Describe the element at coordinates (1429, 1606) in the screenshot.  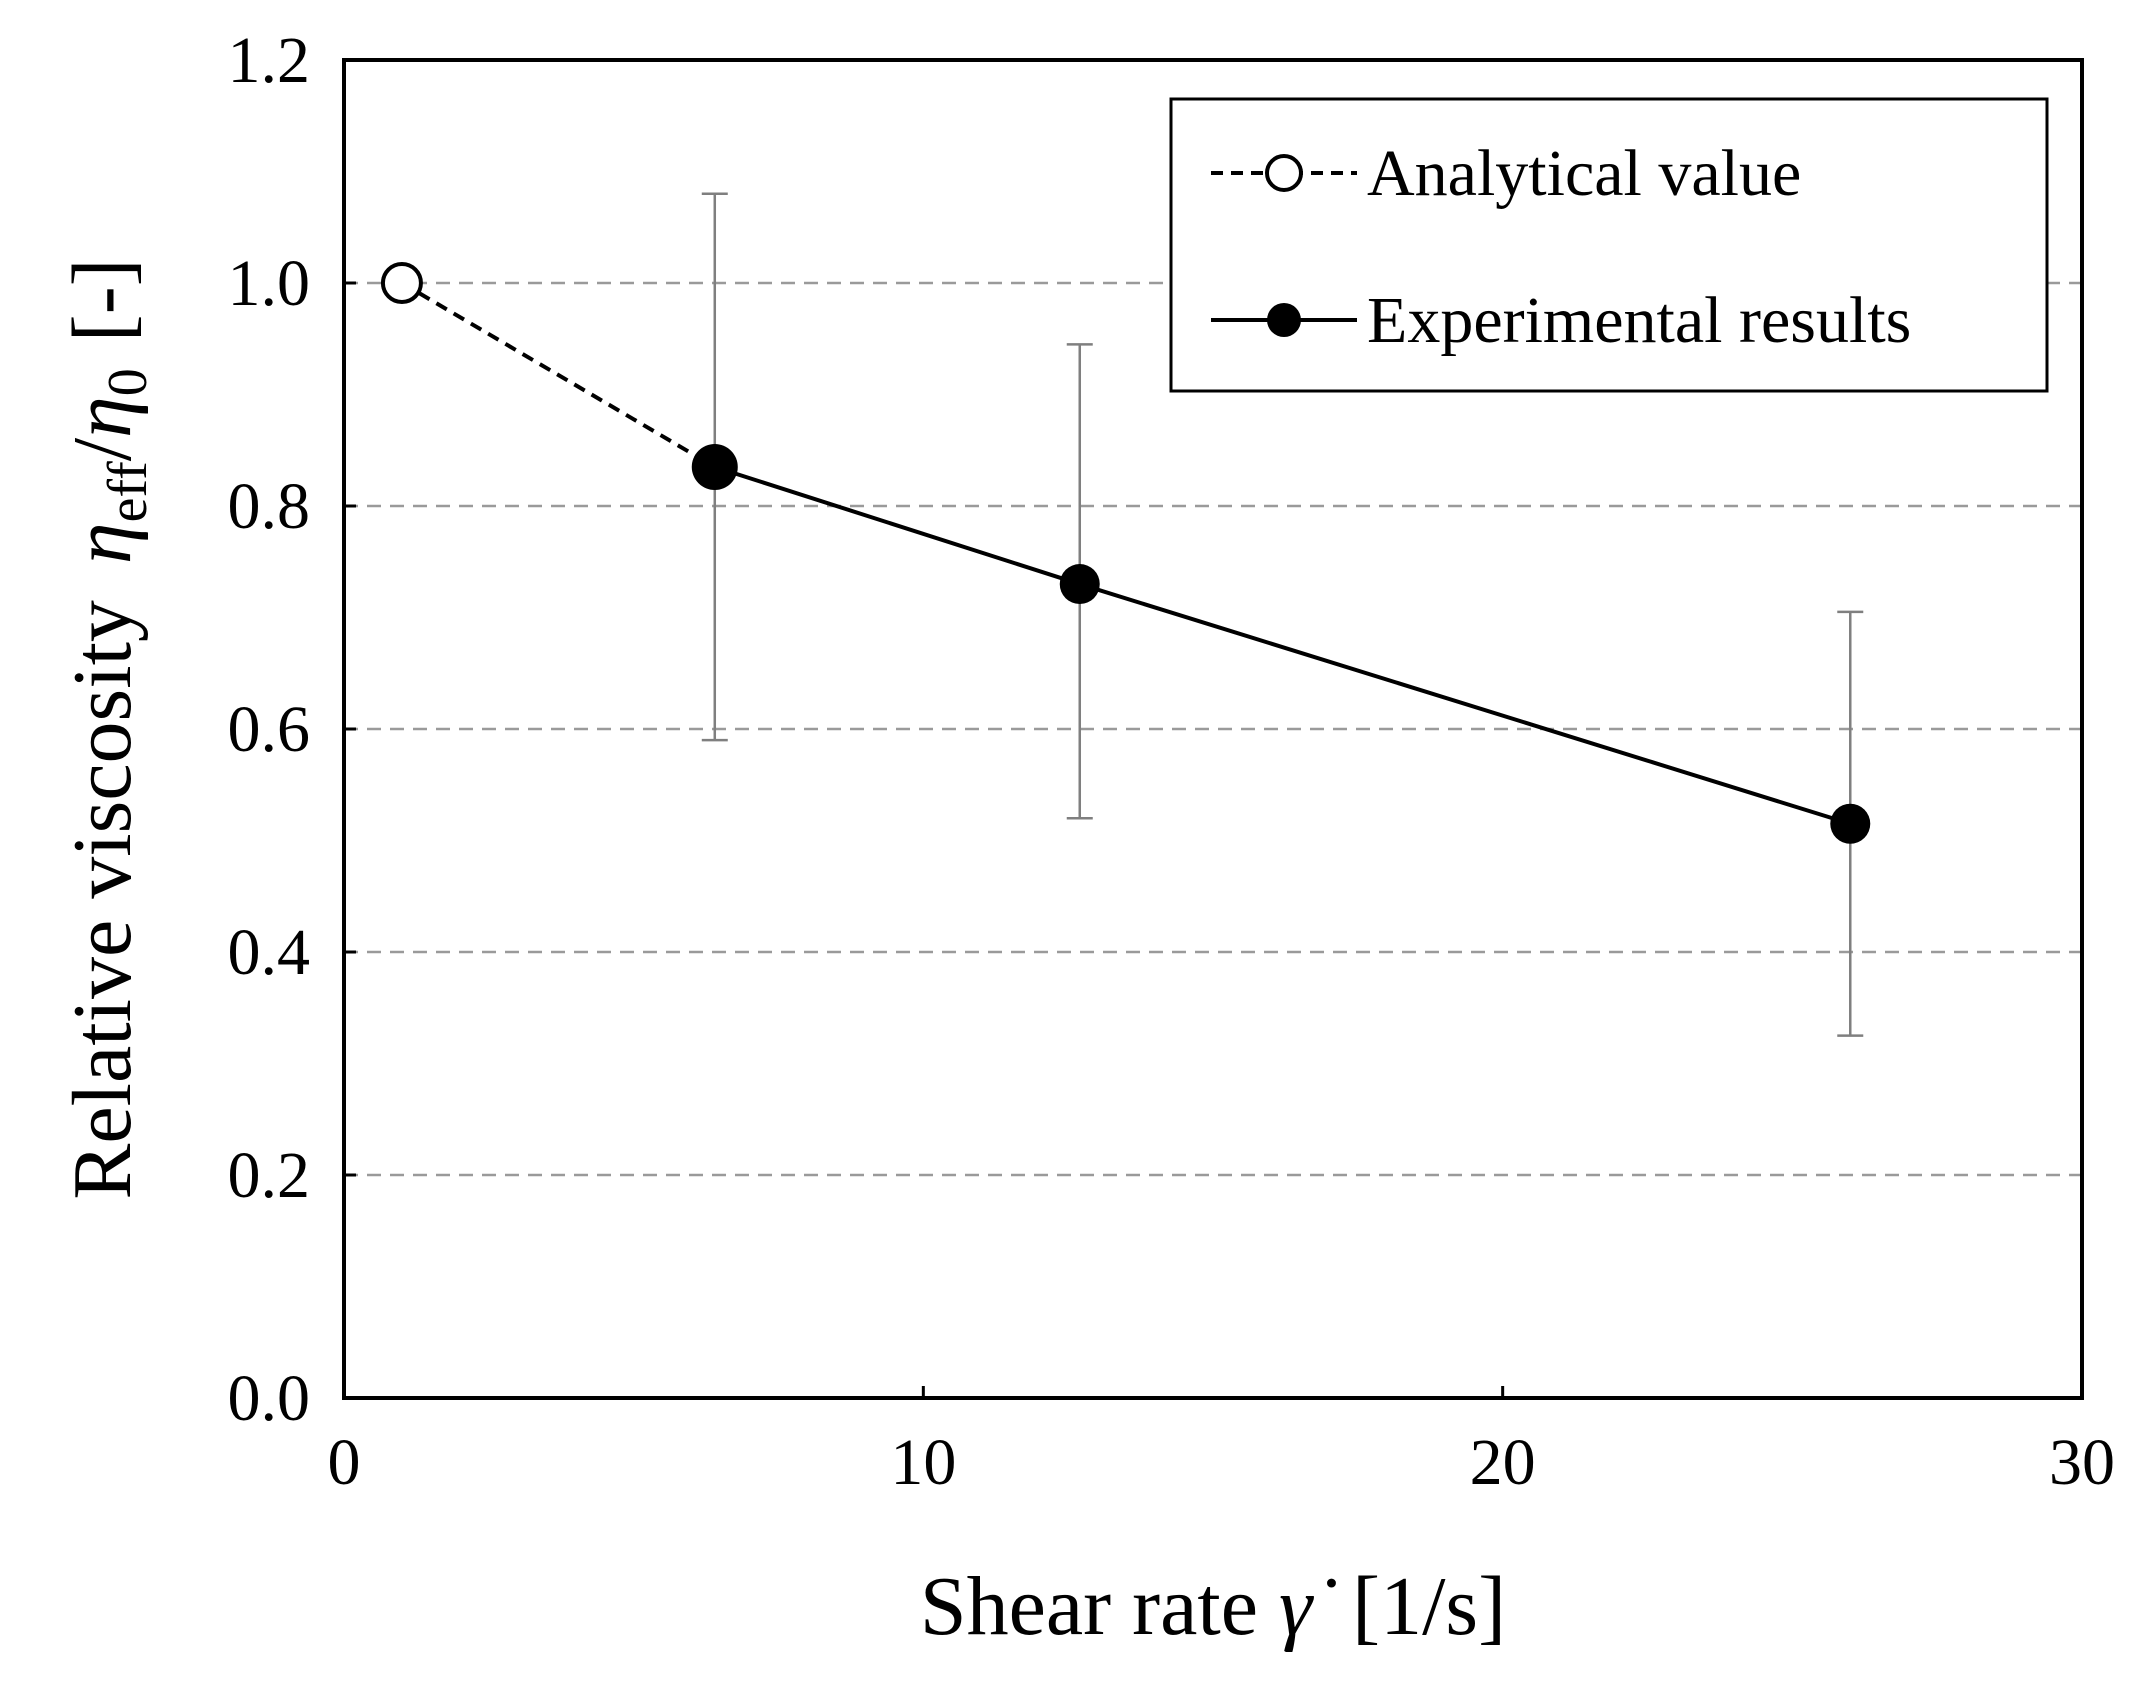
I see `x-axis-unit: [1/s]` at that location.